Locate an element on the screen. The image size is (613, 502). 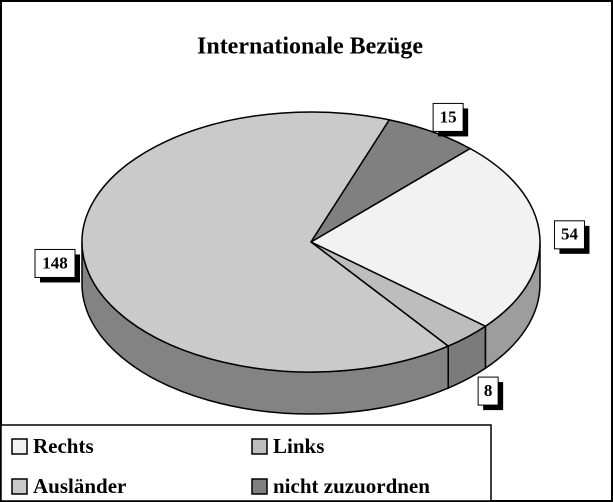
legend-entries: Rechts Links Ausländer nicht zuzuordnen is located at coordinates (220, 466).